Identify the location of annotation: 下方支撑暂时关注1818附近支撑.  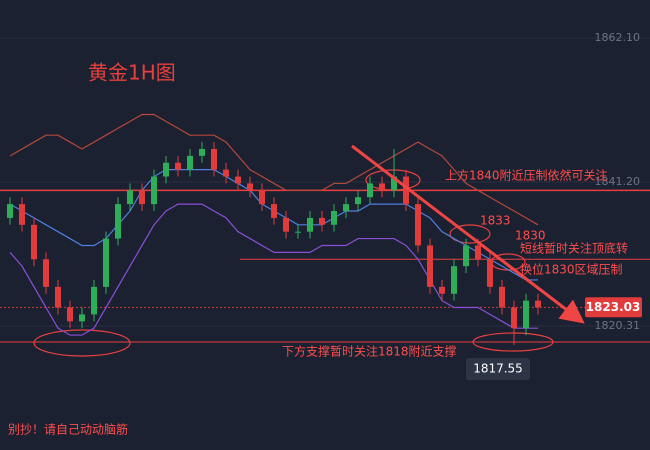
(369, 351).